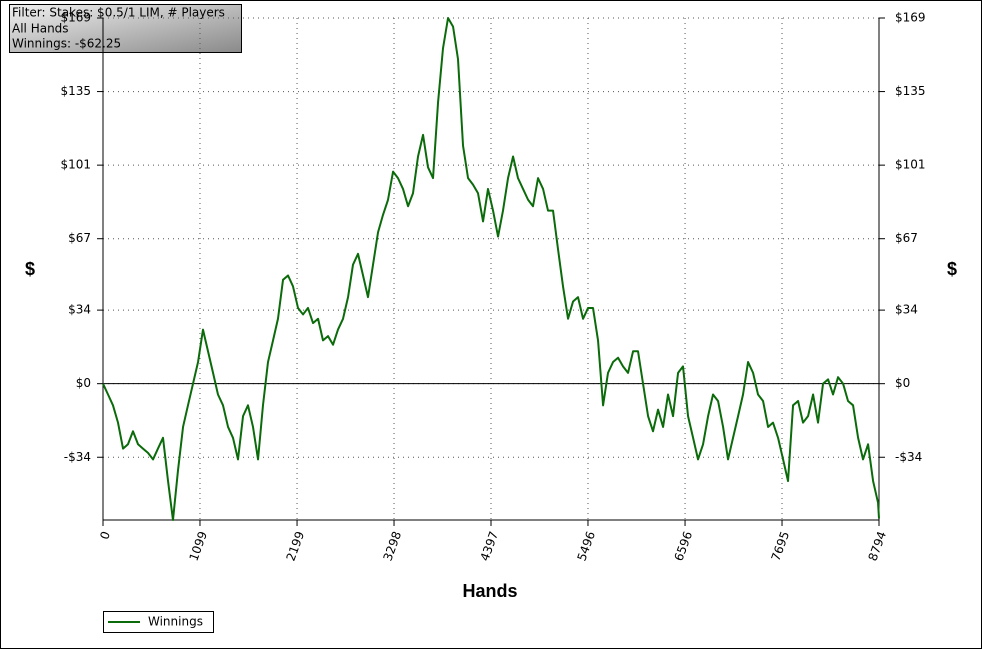  I want to click on y-tick-label: $67, so click(79, 238).